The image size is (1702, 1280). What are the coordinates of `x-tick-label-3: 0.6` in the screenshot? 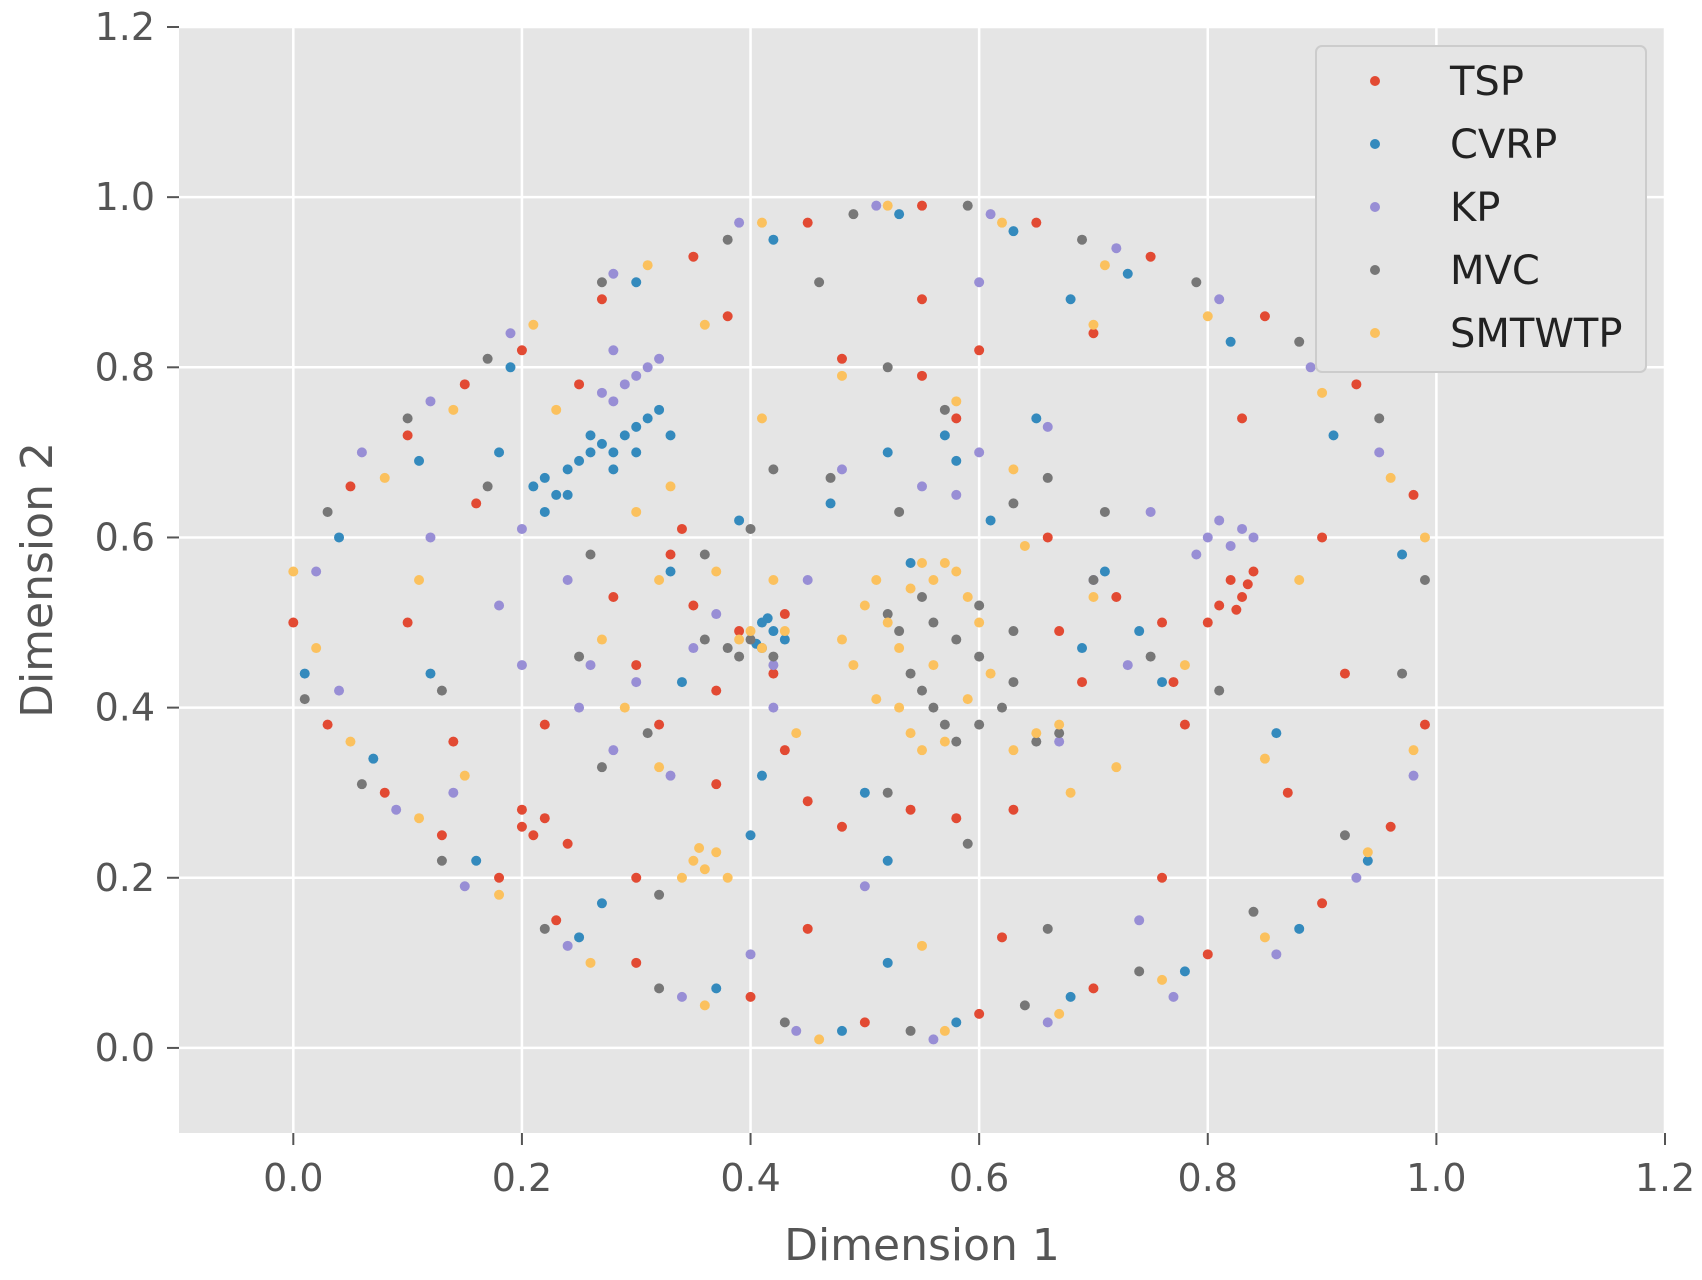 It's located at (979, 1178).